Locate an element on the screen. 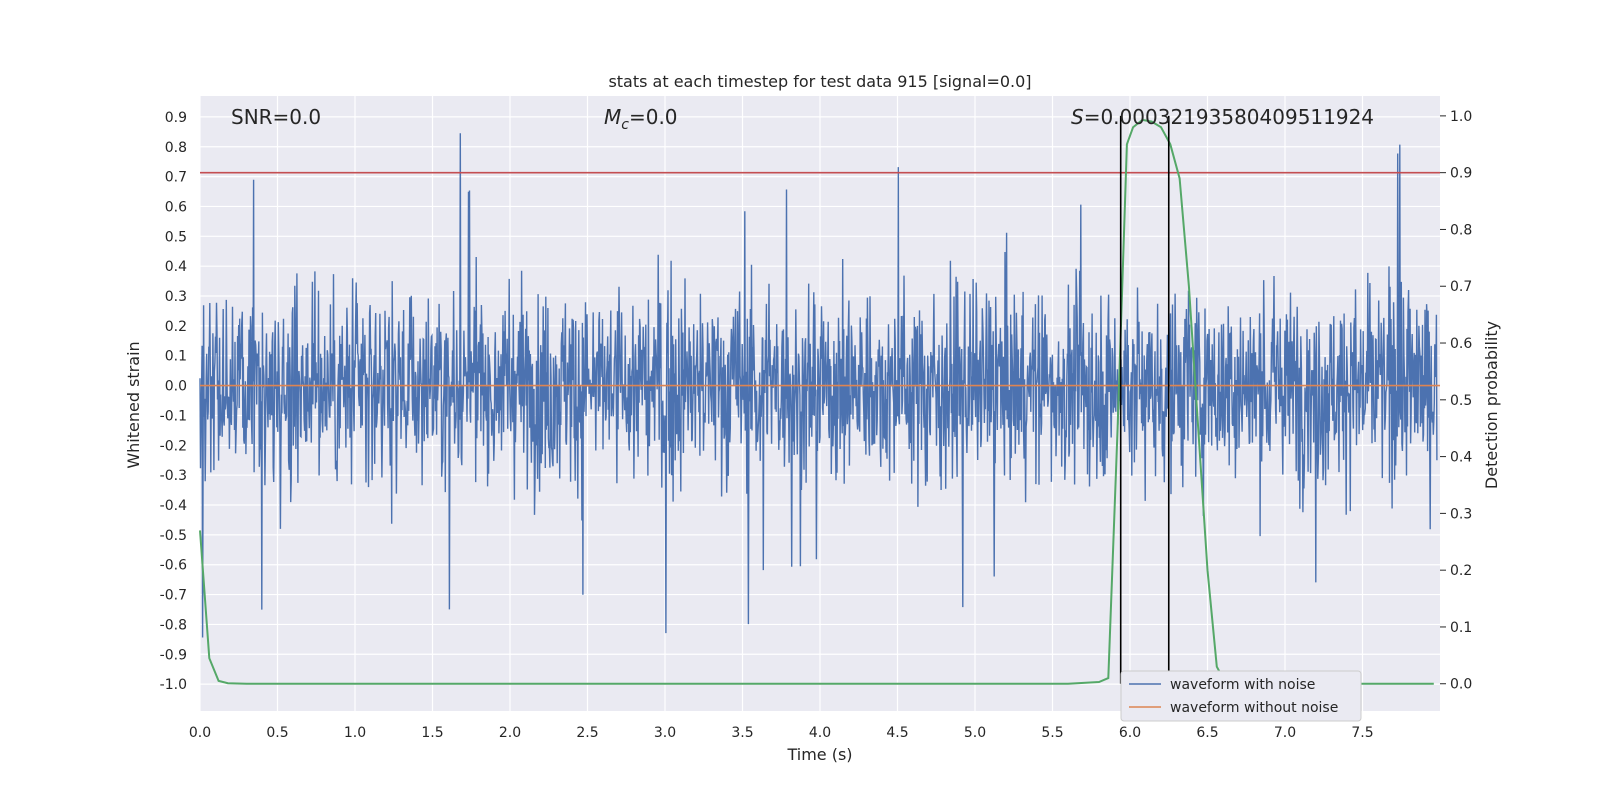 Image resolution: width=1600 pixels, height=800 pixels. chirp-mass-subscript: c is located at coordinates (625, 125).